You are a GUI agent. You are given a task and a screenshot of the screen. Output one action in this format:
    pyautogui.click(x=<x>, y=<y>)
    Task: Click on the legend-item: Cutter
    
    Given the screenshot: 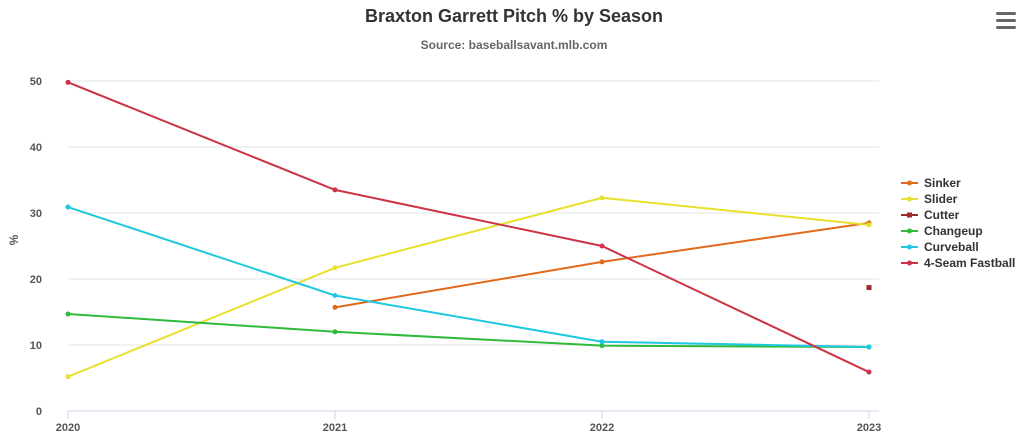 What is the action you would take?
    pyautogui.click(x=930, y=215)
    